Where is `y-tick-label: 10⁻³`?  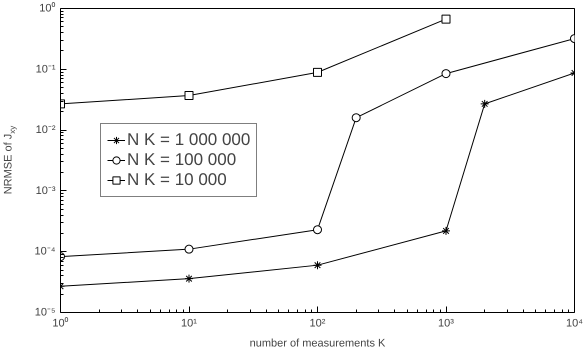
y-tick-label: 10⁻³ is located at coordinates (46, 190).